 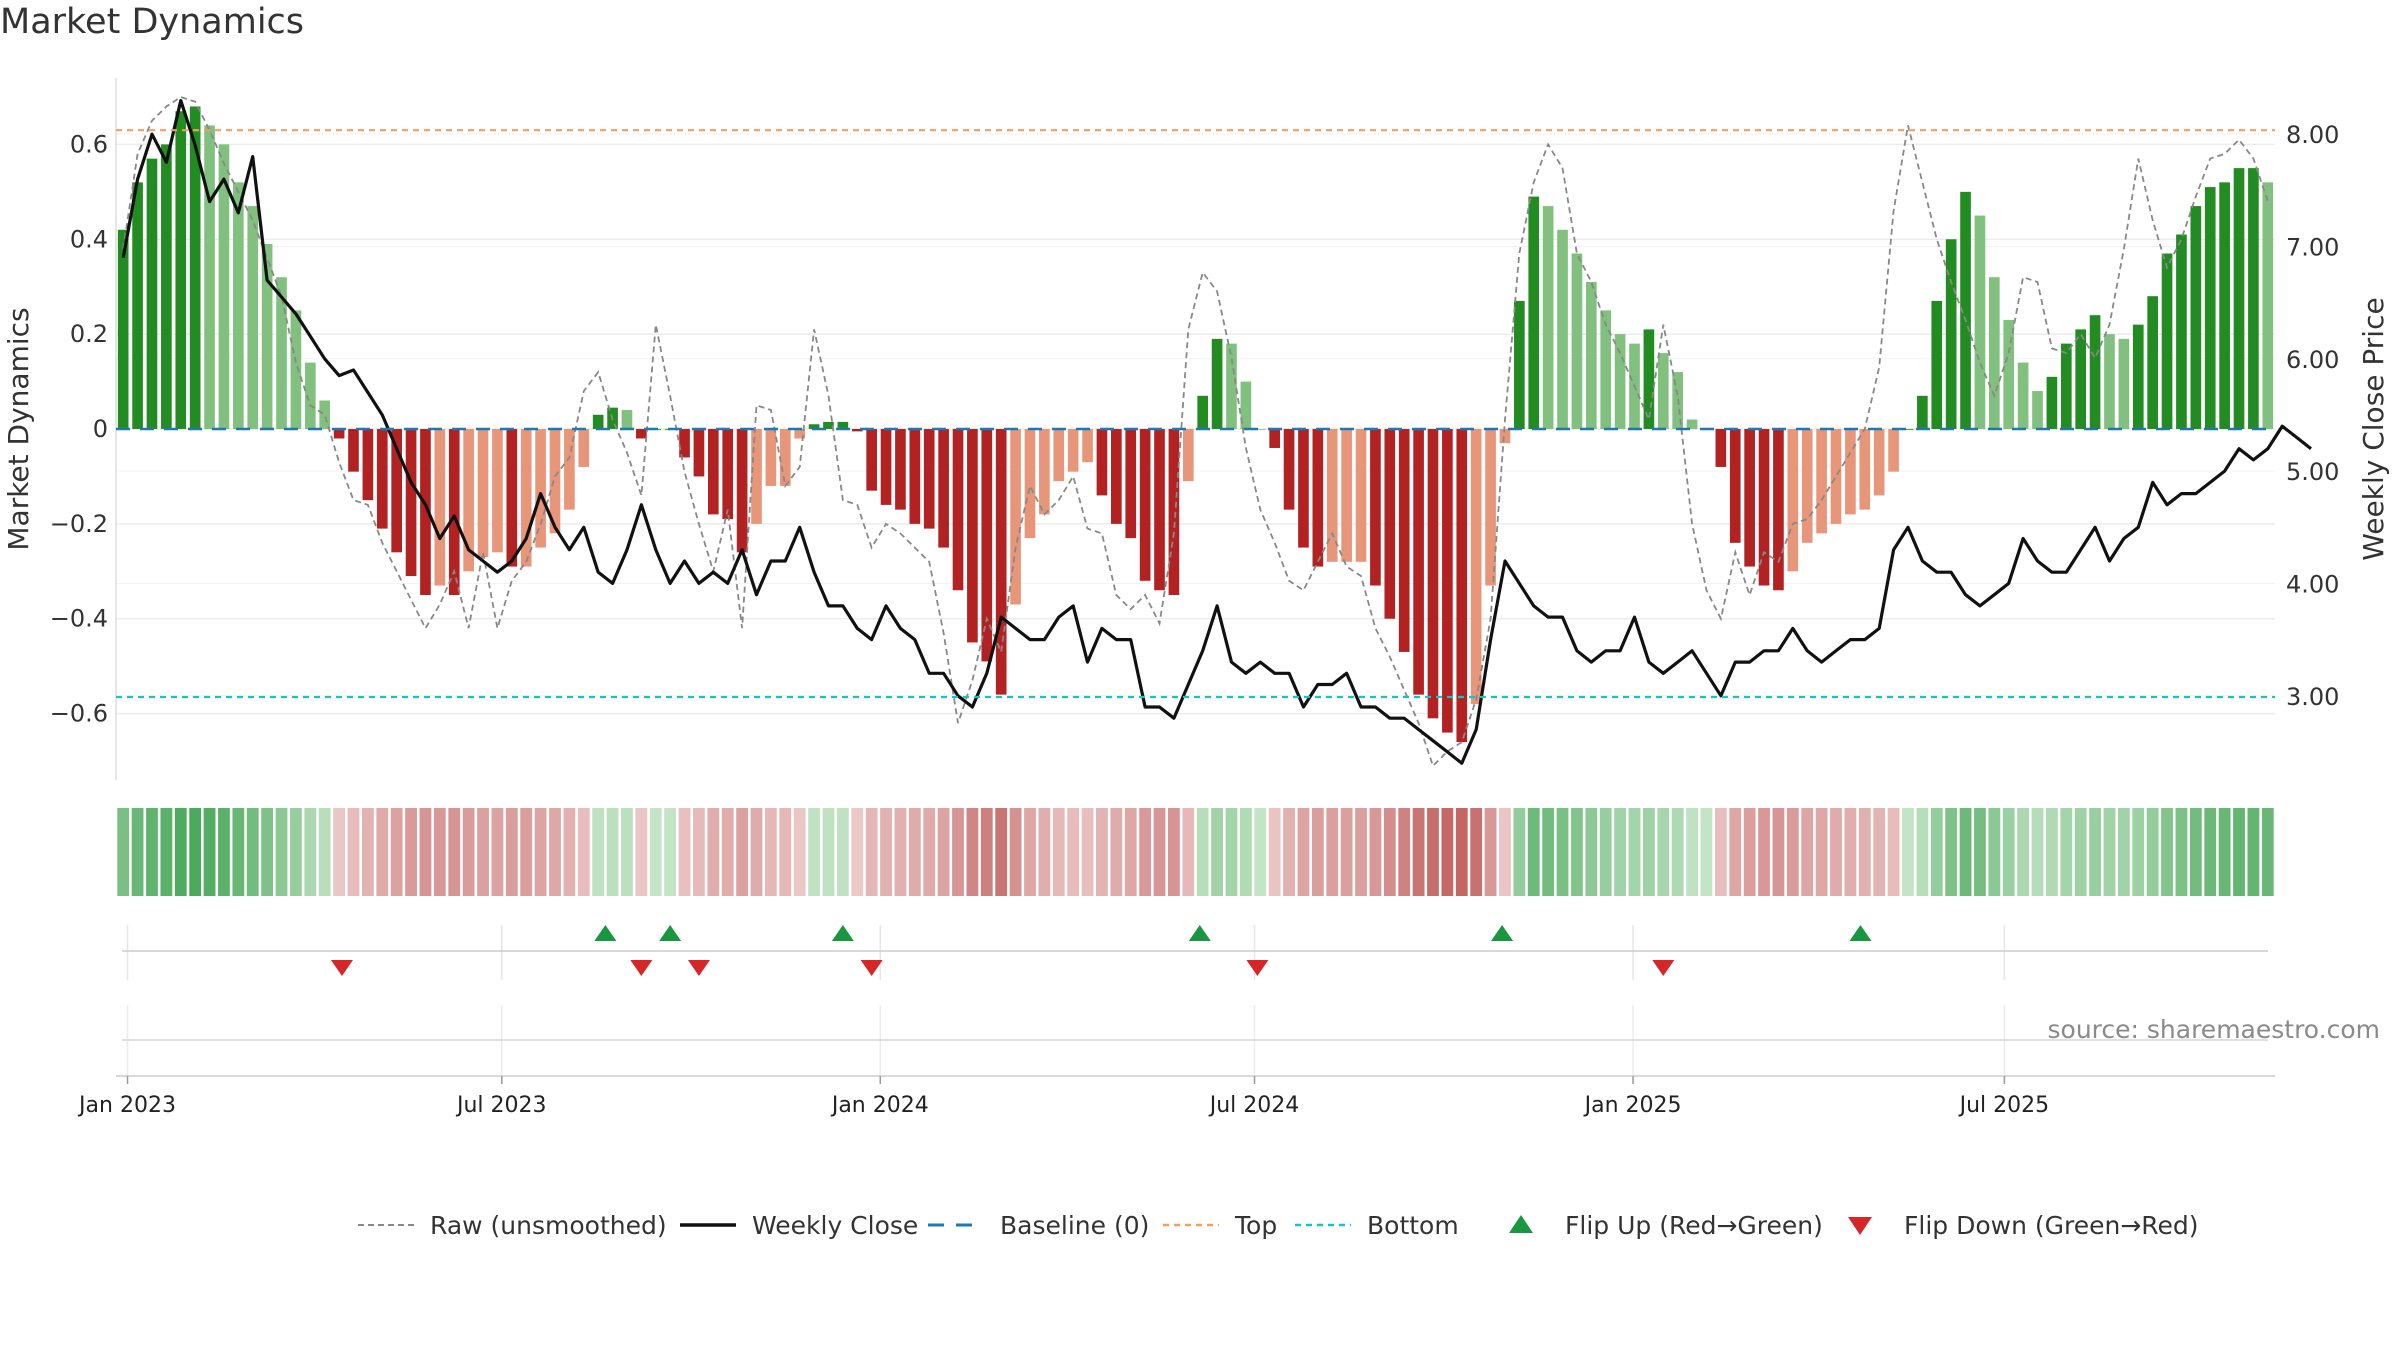 What do you see at coordinates (835, 1225) in the screenshot?
I see `legend-label: Weekly Close` at bounding box center [835, 1225].